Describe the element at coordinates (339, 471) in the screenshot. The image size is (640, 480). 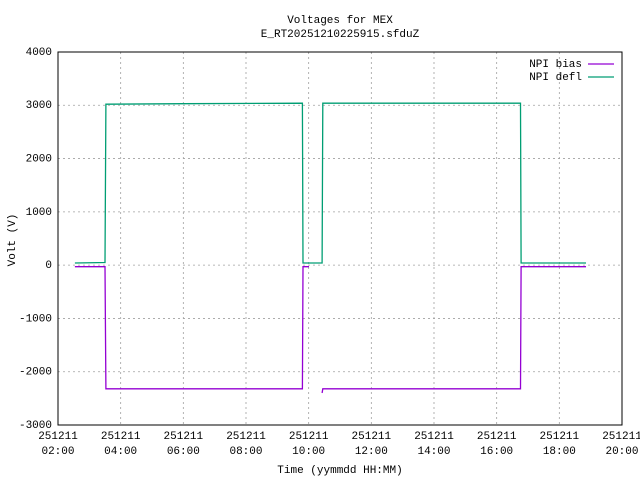
I see `x-axis-label: Time (yymmdd HH:MM)` at that location.